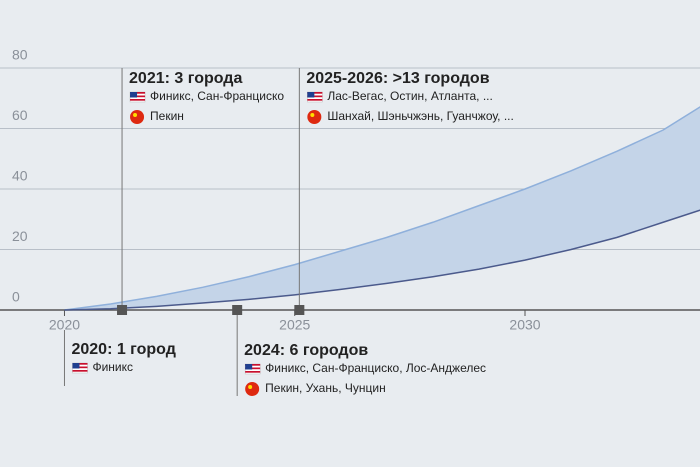 This screenshot has height=467, width=700. Describe the element at coordinates (123, 349) in the screenshot. I see `annotation-title: 2020: 1 город` at that location.